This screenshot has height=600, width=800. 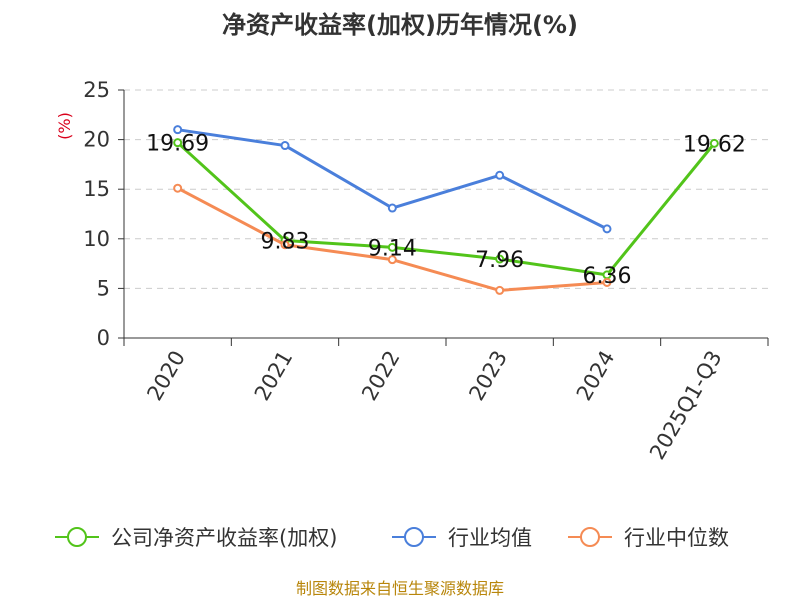 What do you see at coordinates (596, 376) in the screenshot?
I see `x-tick-label: 2024` at bounding box center [596, 376].